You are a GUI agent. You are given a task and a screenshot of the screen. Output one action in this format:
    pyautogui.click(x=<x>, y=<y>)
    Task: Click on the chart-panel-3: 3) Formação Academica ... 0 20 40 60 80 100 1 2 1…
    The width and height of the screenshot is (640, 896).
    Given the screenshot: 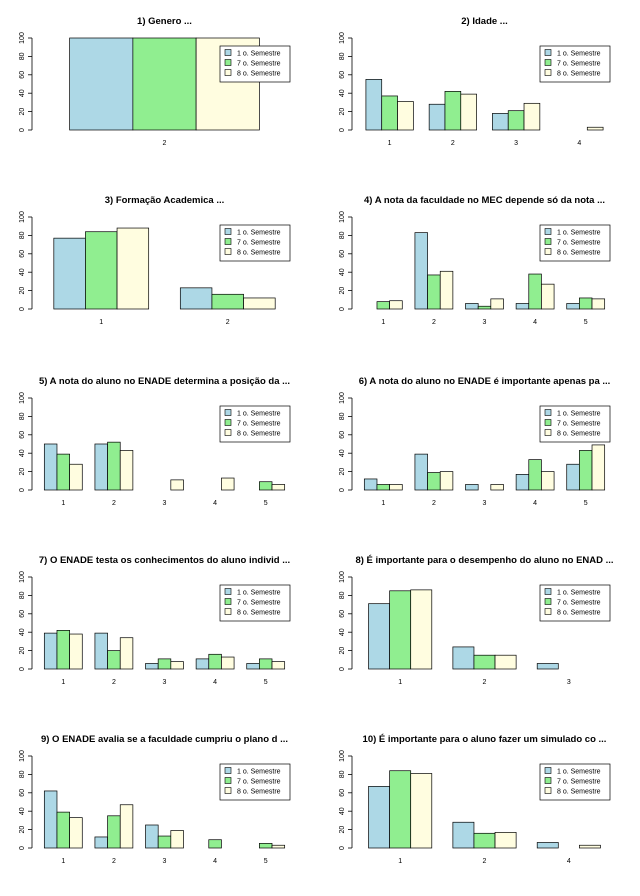 What is the action you would take?
    pyautogui.click(x=155, y=260)
    